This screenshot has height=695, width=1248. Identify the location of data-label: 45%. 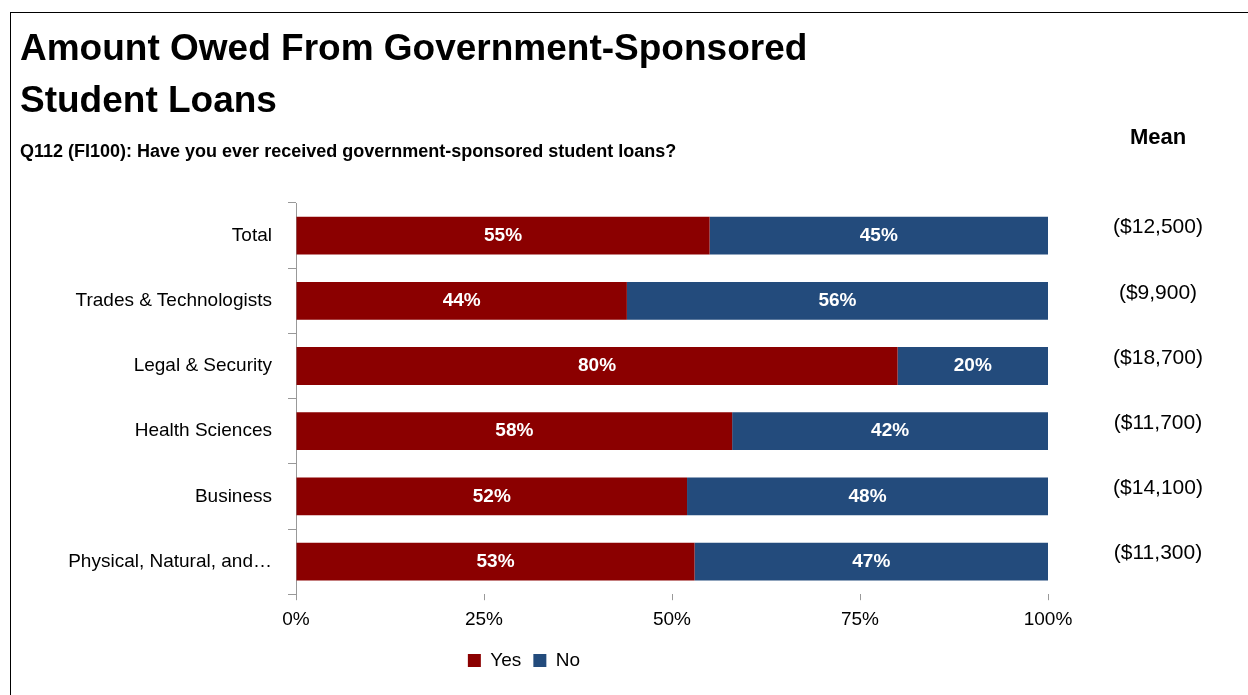
(878, 234).